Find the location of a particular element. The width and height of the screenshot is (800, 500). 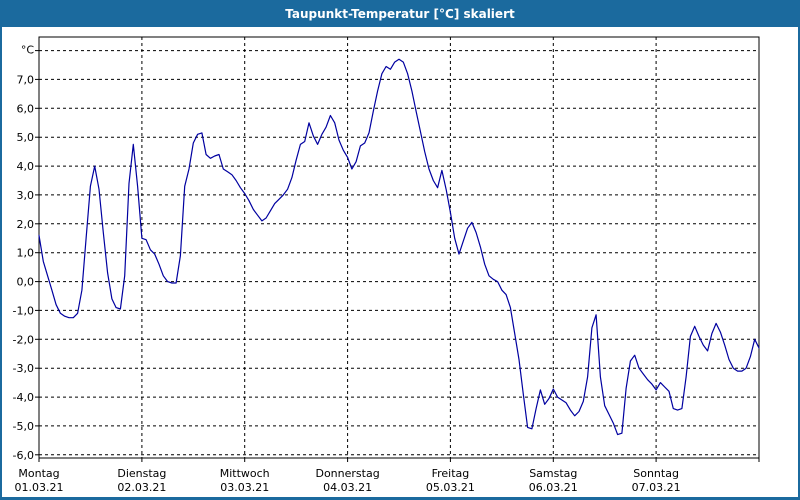

day-name-label: Dienstag is located at coordinates (141, 473).